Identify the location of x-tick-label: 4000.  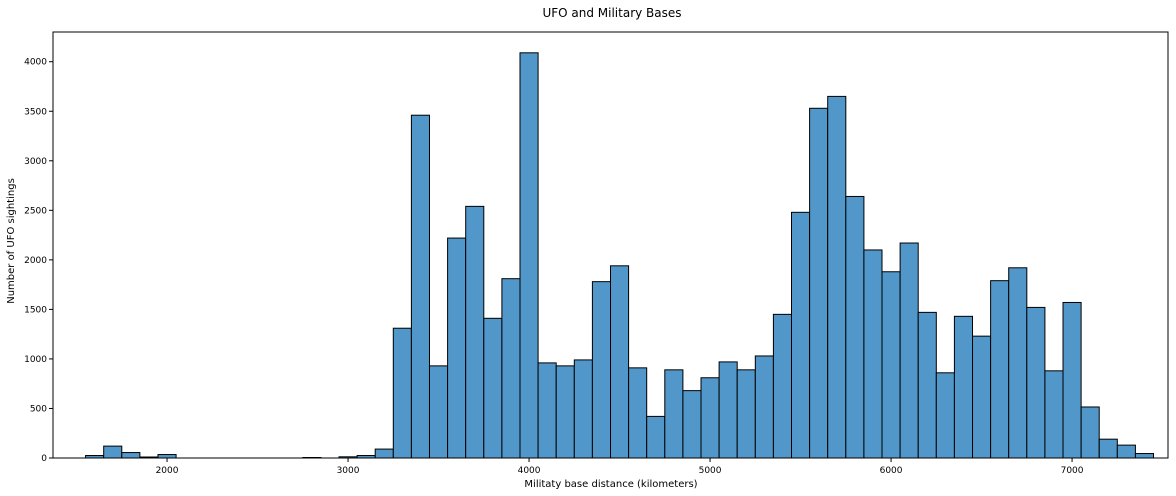
(529, 471).